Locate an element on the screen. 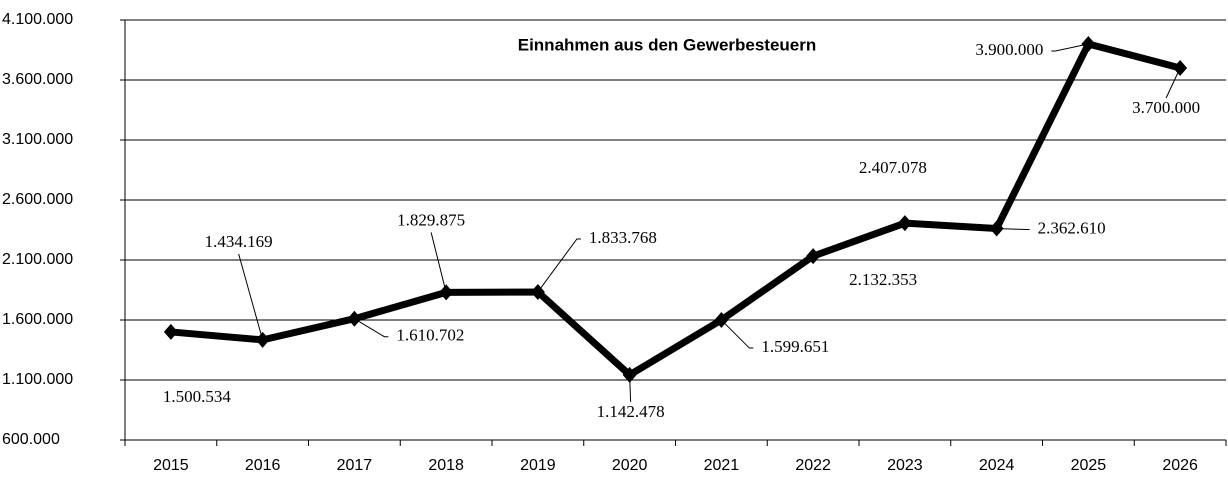 The width and height of the screenshot is (1228, 477). x-tick-label: 2025 is located at coordinates (1089, 465).